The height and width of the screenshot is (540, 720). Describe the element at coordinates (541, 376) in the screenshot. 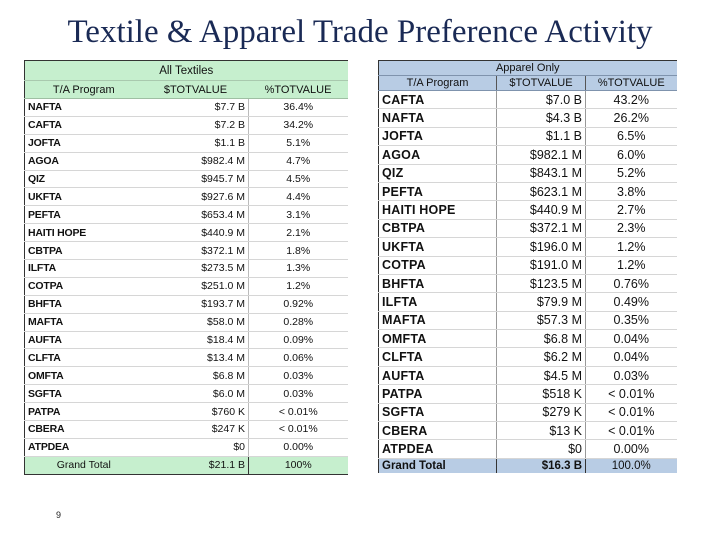

I see `value-cell: $4.5 M` at that location.